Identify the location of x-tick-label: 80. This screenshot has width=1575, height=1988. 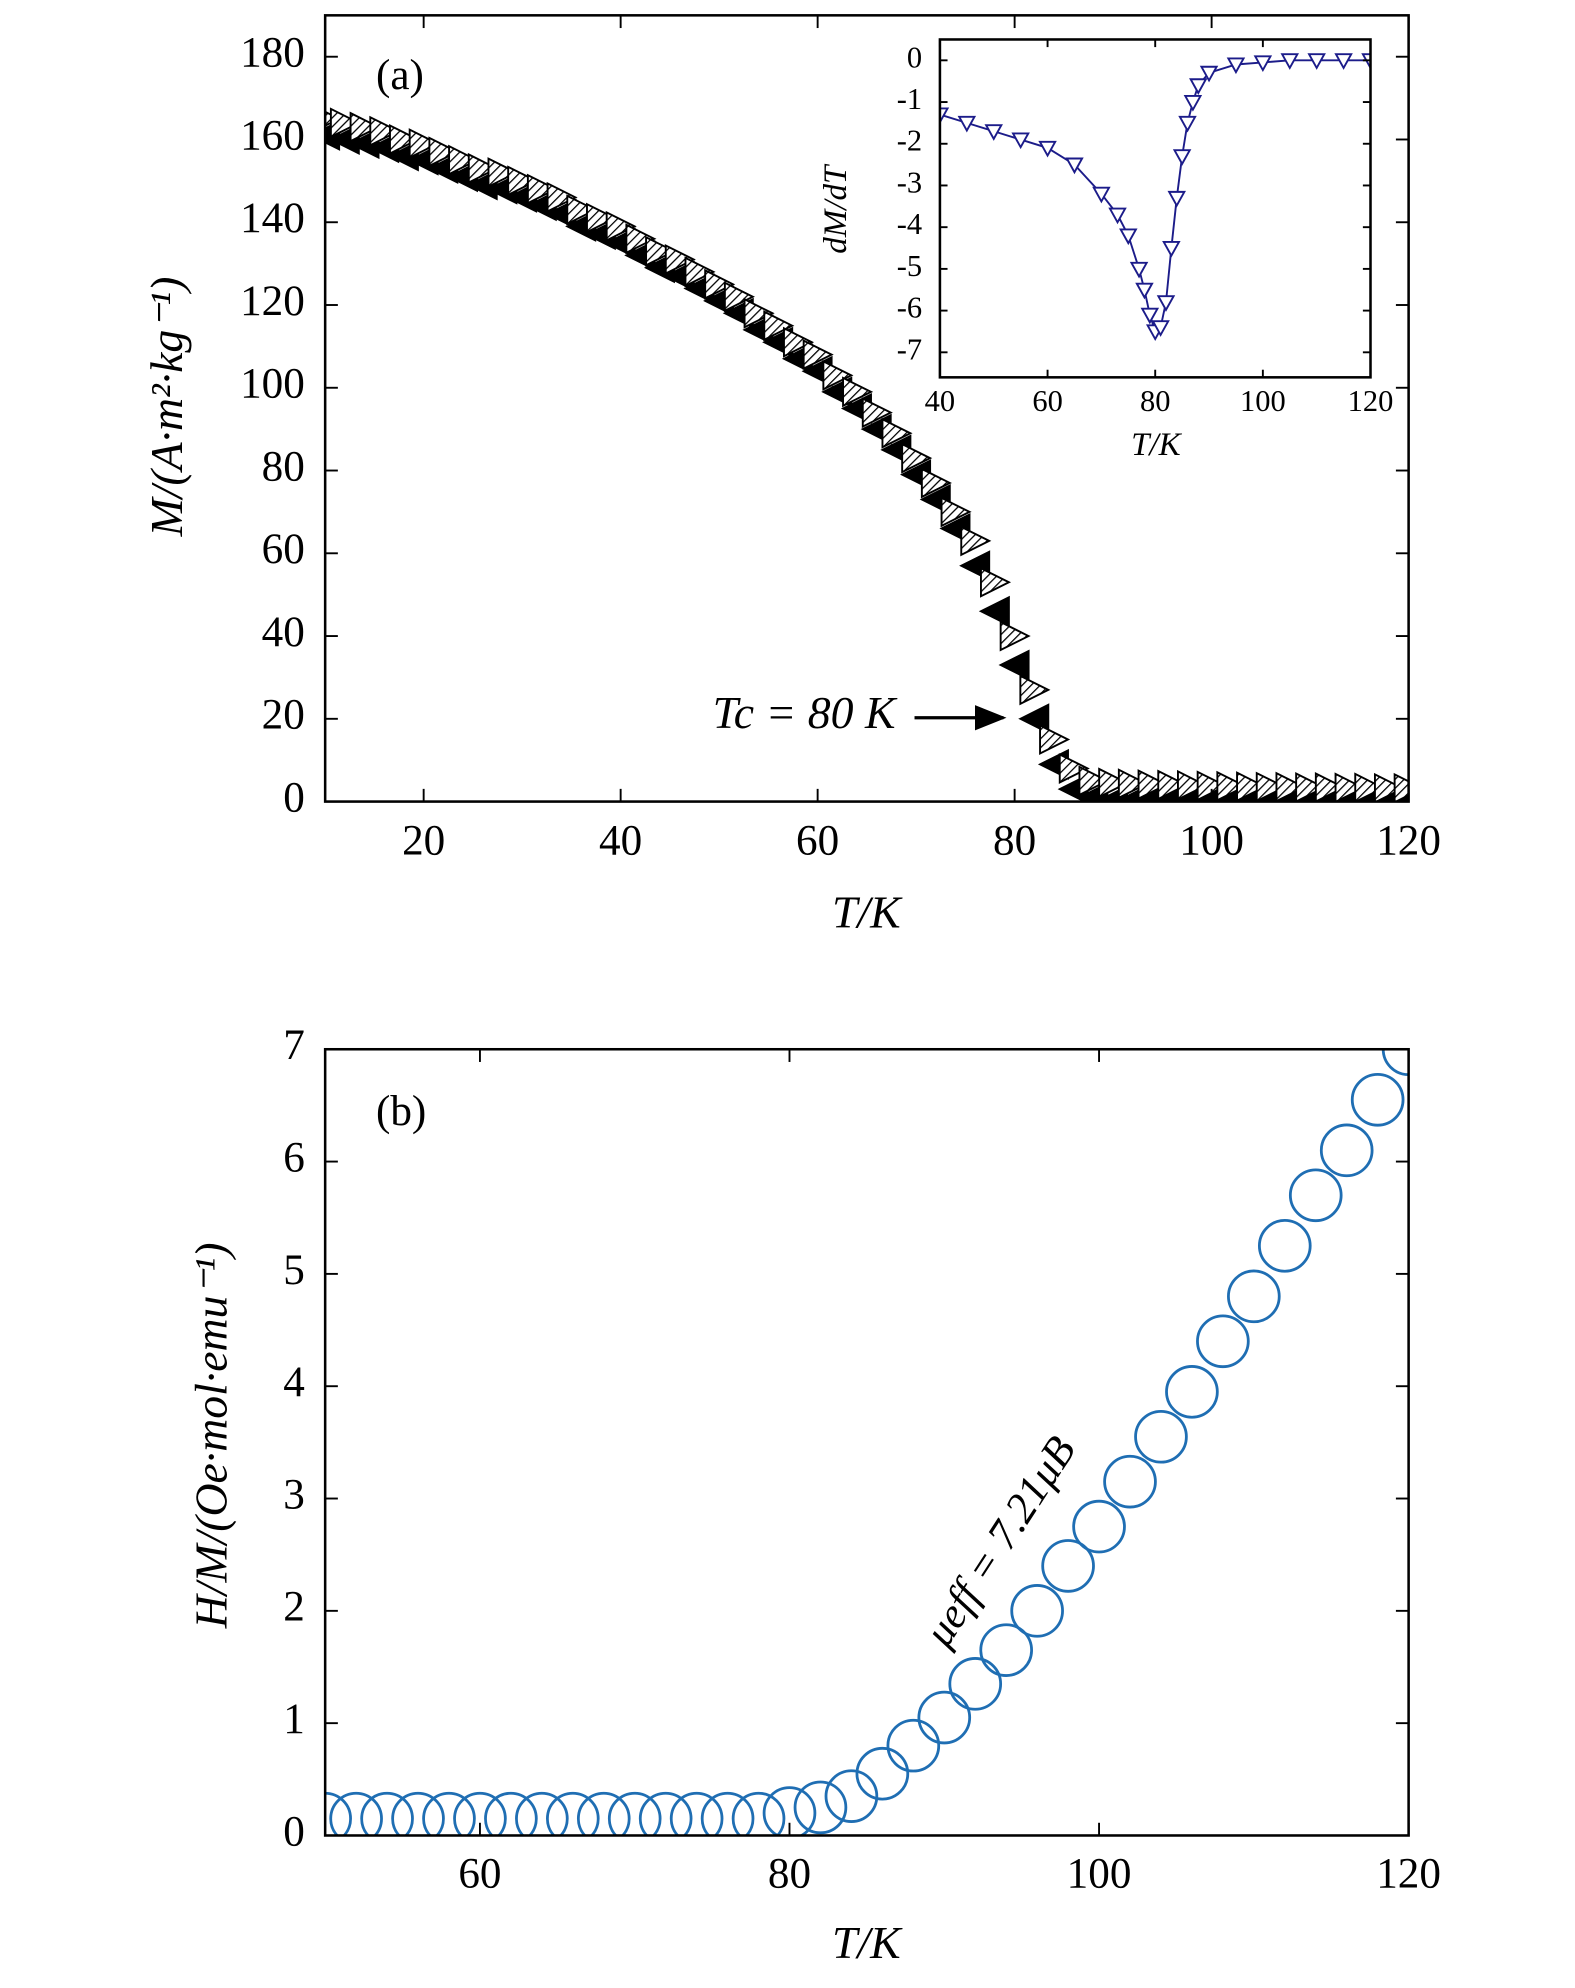
(789, 1873).